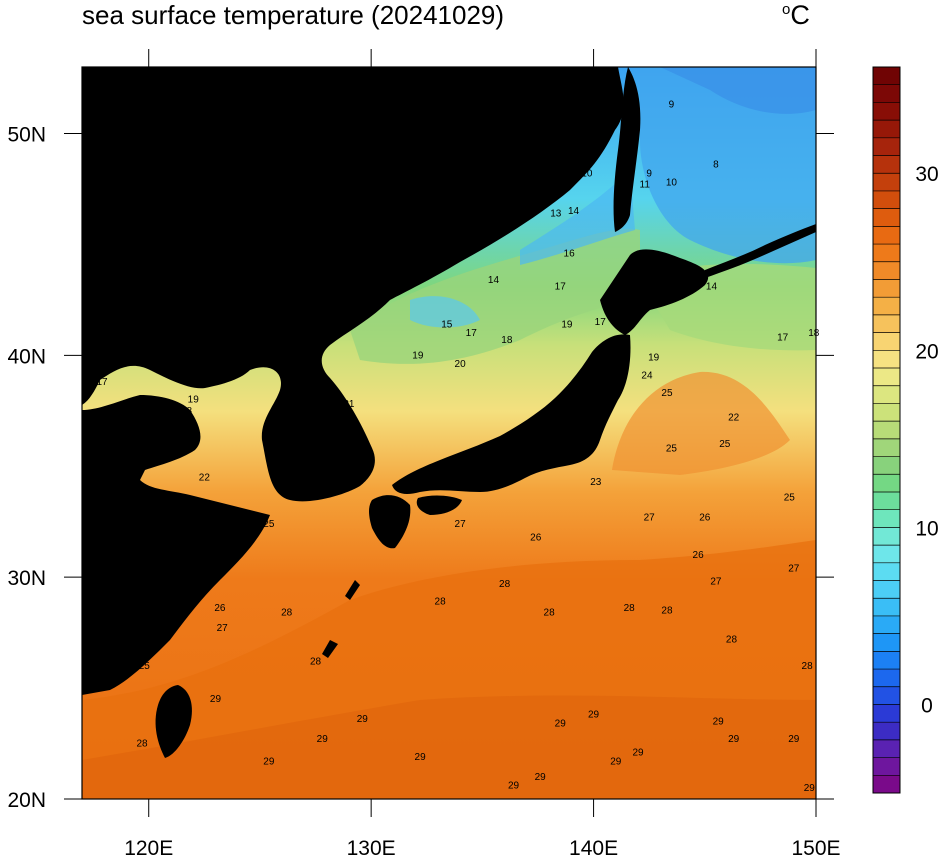 This screenshot has height=858, width=941. I want to click on unit-degree-sup: o, so click(786, 9).